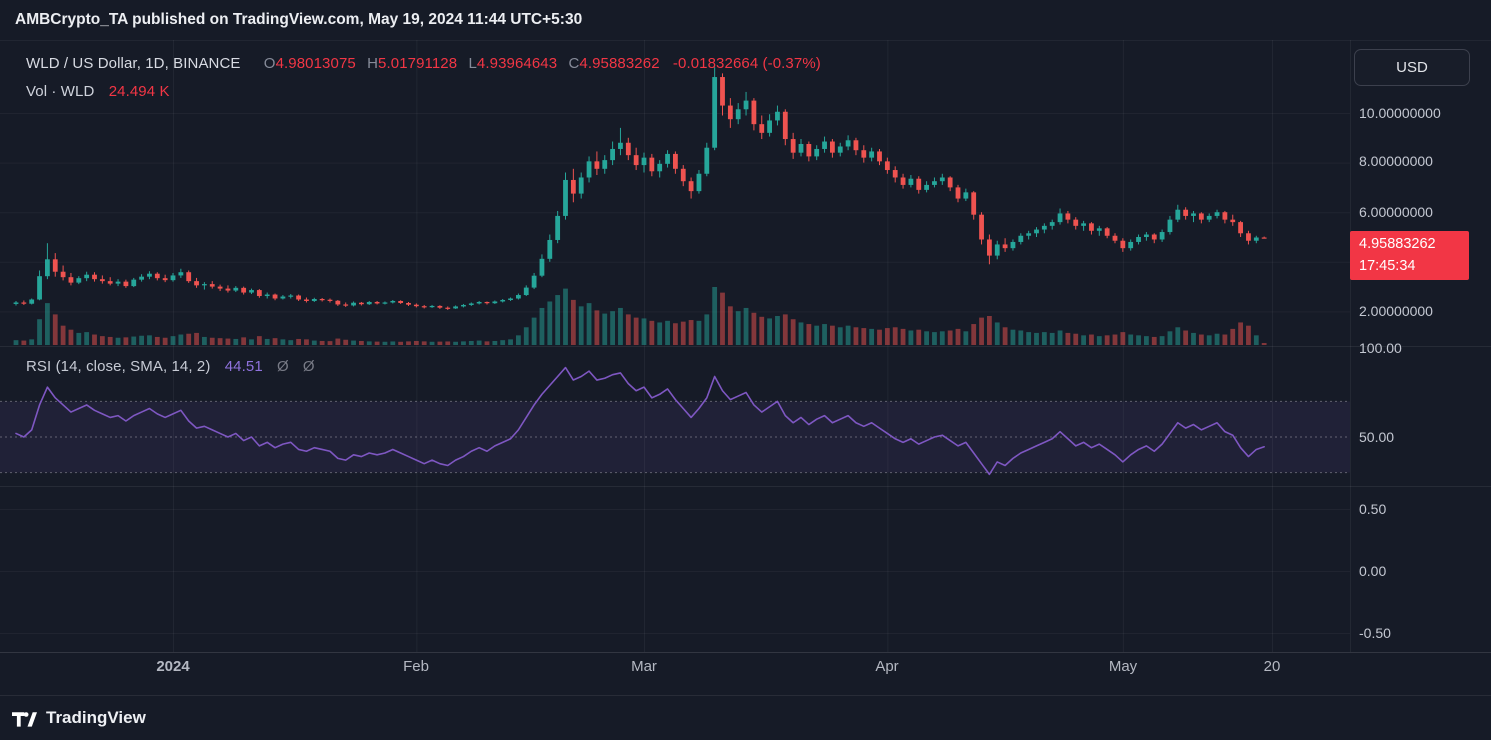 This screenshot has height=740, width=1491. What do you see at coordinates (298, 366) in the screenshot?
I see `rsi-hidden-values: Ø Ø` at bounding box center [298, 366].